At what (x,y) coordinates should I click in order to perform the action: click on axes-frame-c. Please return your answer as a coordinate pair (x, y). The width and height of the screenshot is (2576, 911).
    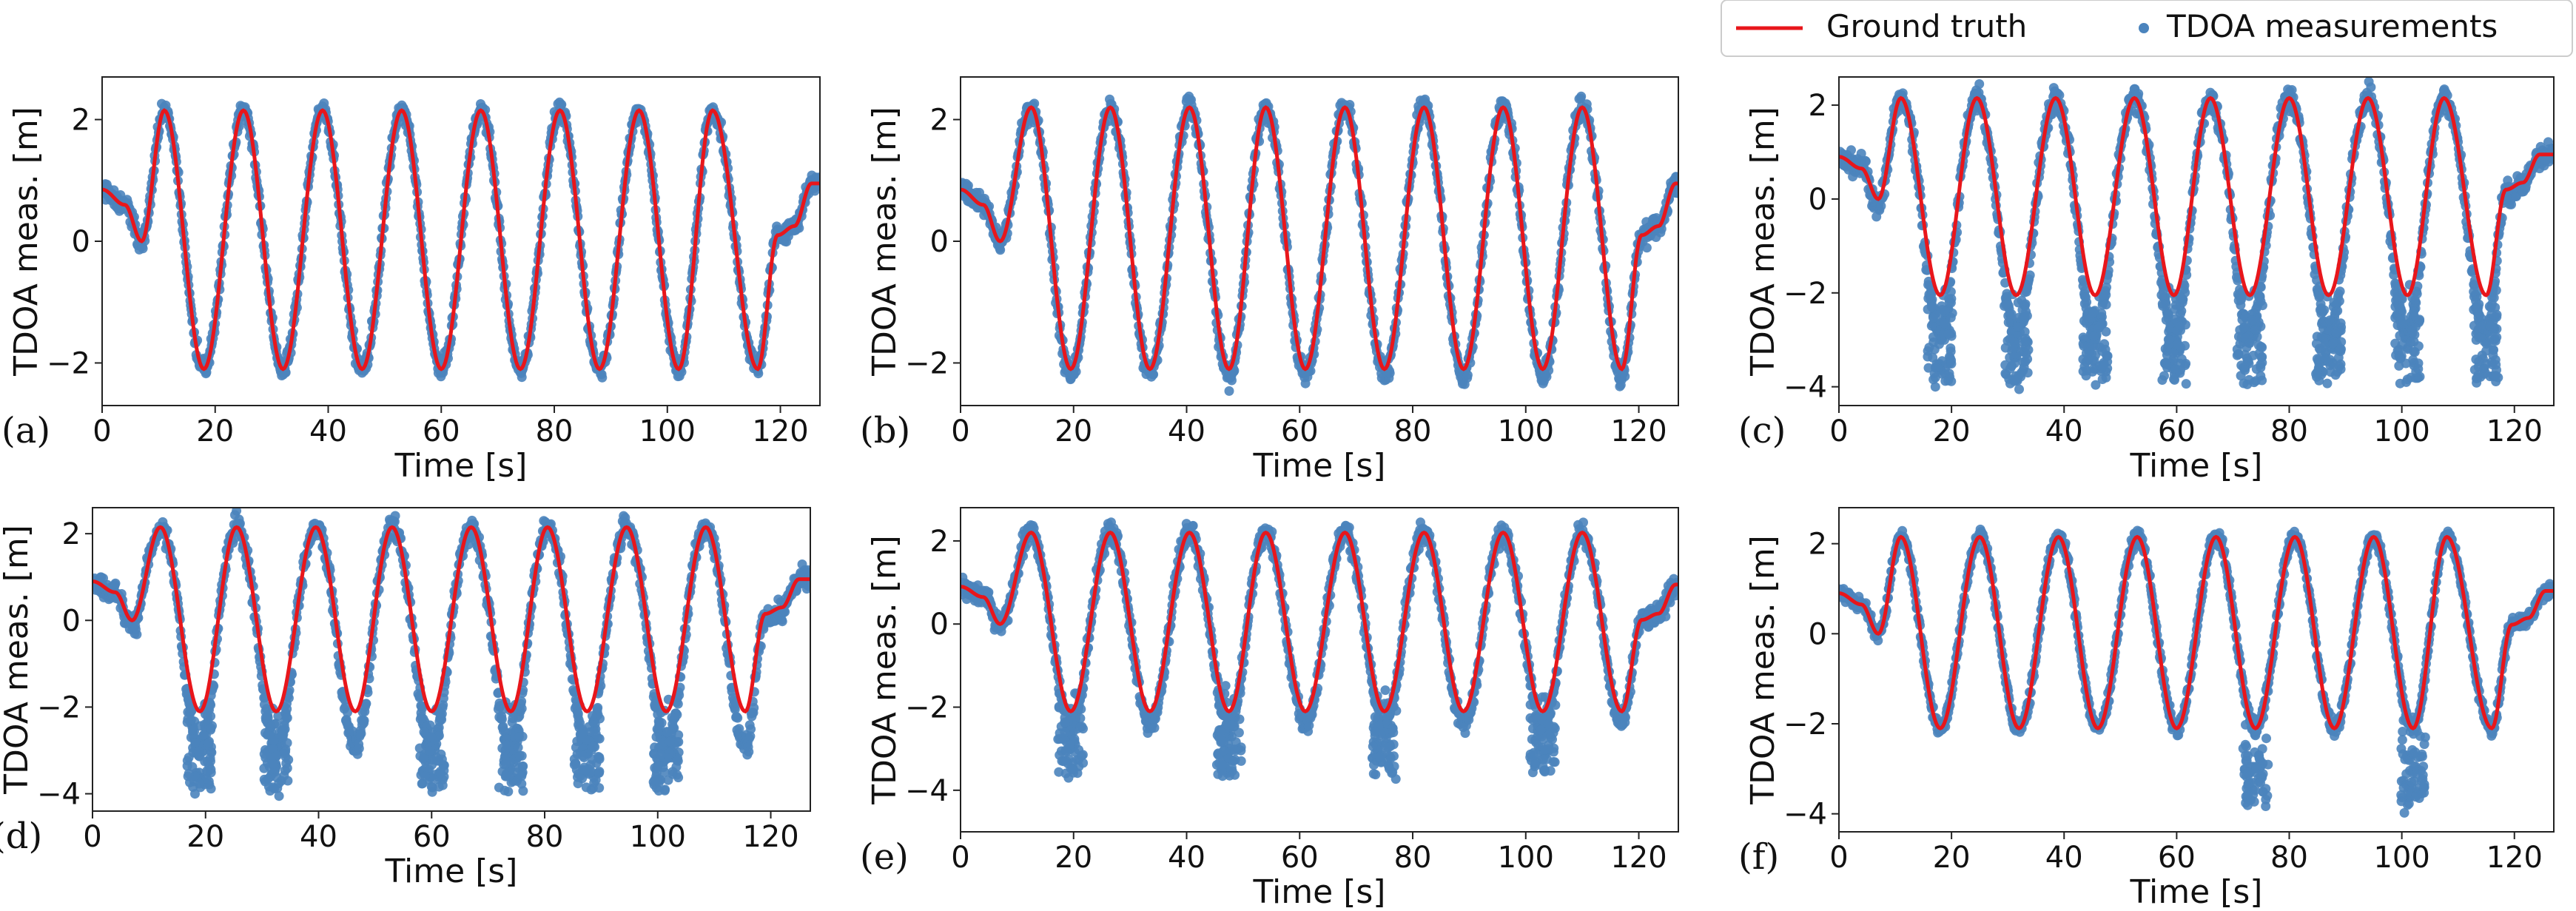
    Looking at the image, I should click on (2196, 241).